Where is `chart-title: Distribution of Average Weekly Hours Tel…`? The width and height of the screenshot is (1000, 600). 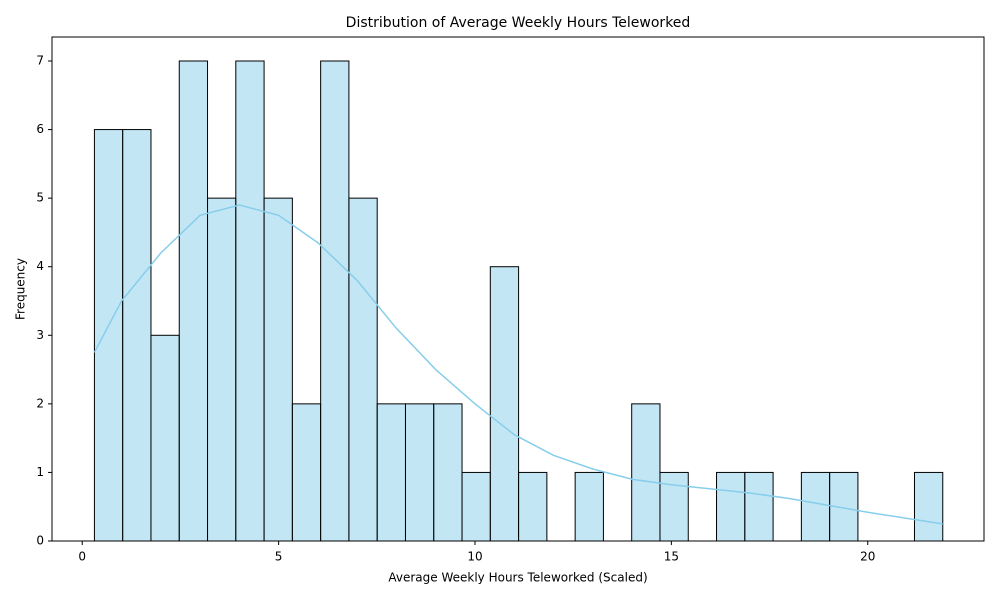 chart-title: Distribution of Average Weekly Hours Tel… is located at coordinates (518, 23).